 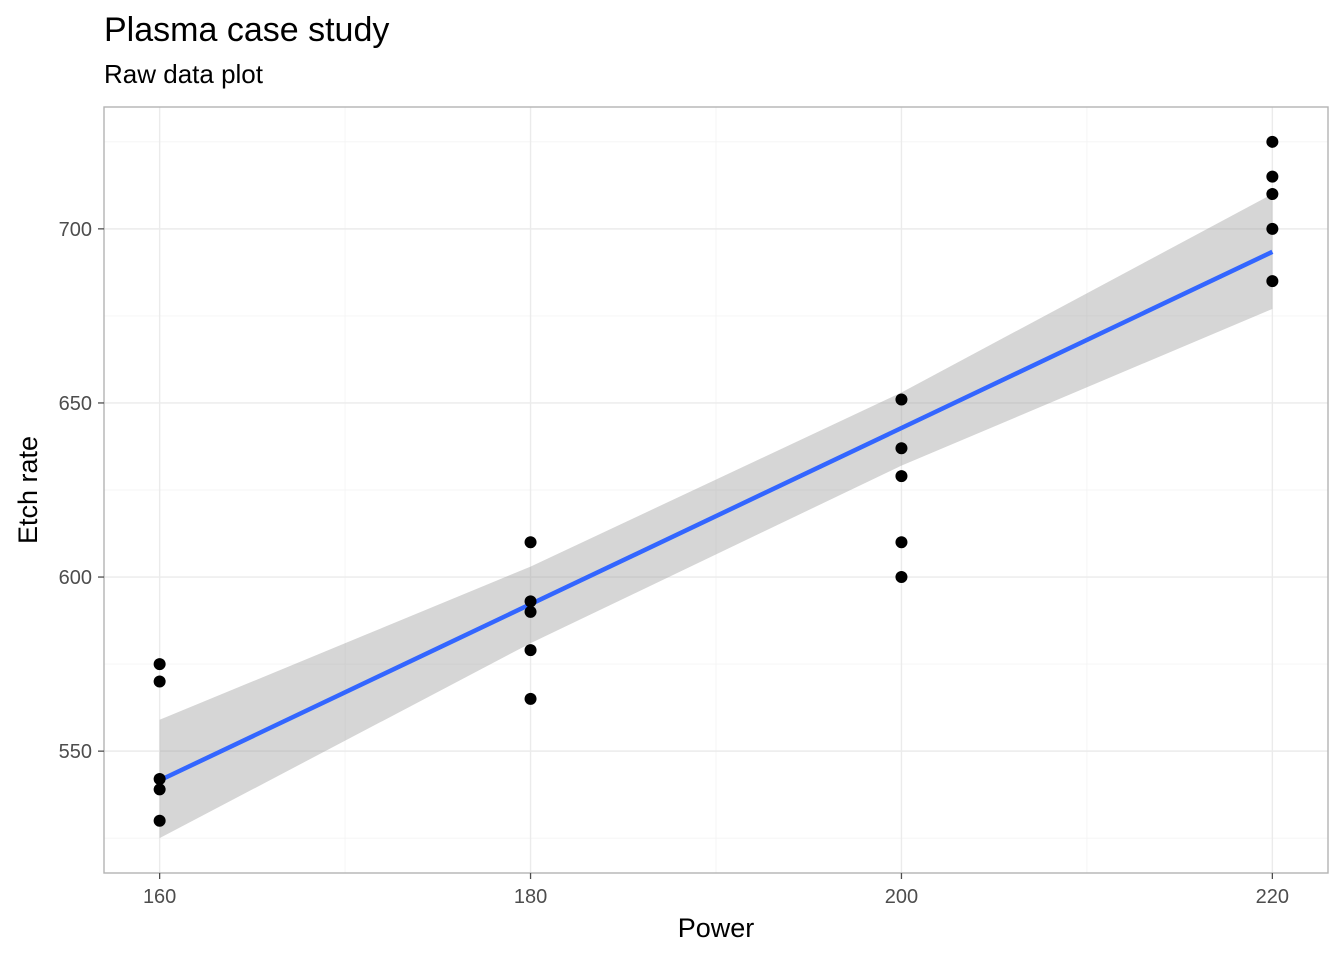 I want to click on x-tick-label: 200, so click(x=901, y=897).